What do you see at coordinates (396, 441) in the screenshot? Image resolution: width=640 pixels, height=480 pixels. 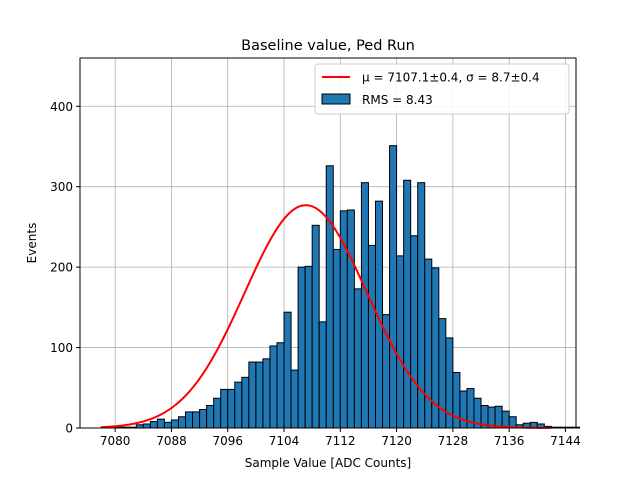 I see `x-tick-label: 7120` at bounding box center [396, 441].